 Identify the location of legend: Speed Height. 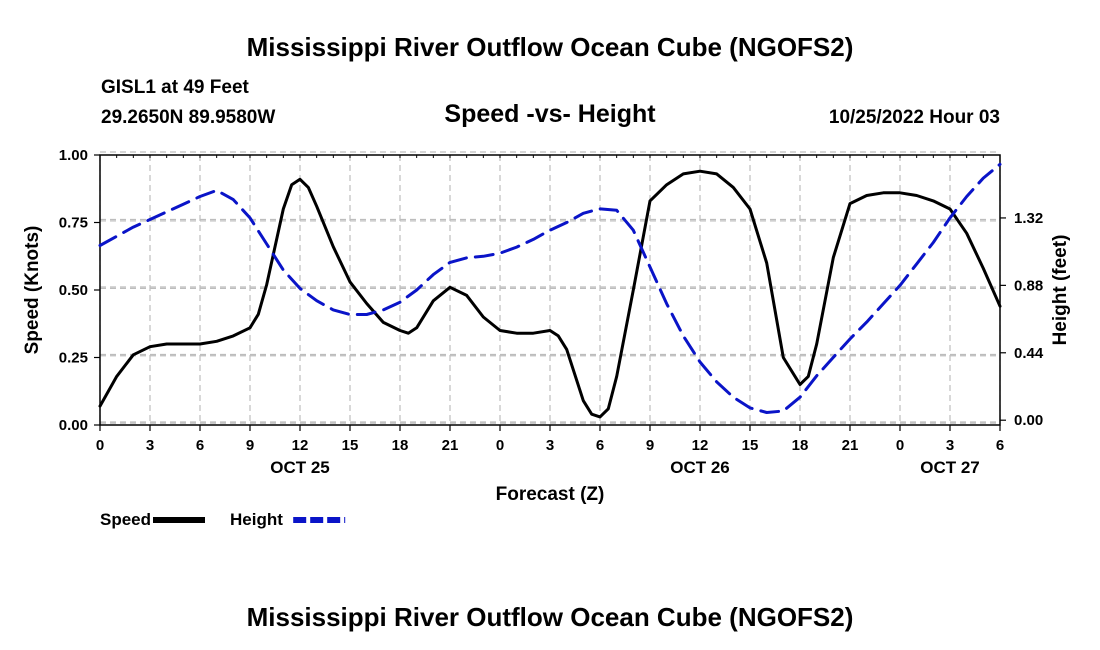
(223, 519).